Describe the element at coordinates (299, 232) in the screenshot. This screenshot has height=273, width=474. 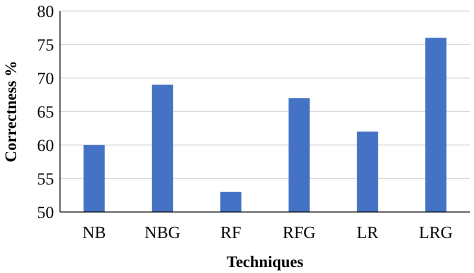
I see `x-tick-label: RFG` at that location.